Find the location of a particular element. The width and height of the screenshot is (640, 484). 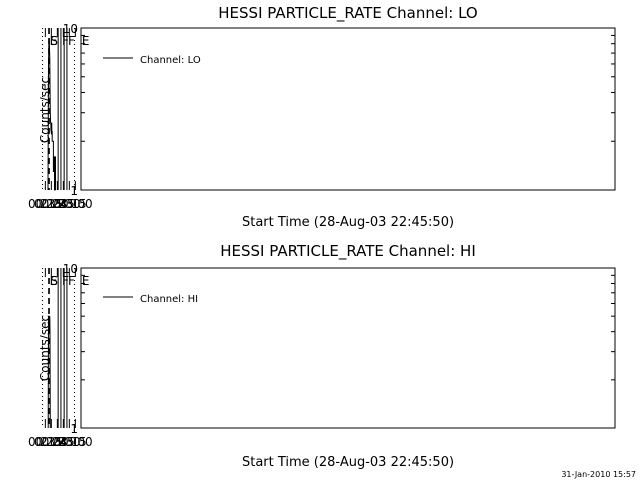

panel-lo-xtick-label: 23:45 is located at coordinates (57, 204).